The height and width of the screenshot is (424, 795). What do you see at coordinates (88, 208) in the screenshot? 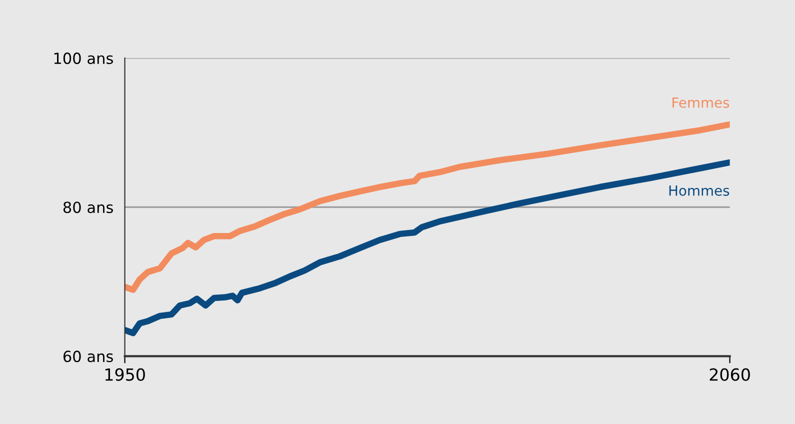
I see `y-tick-label: 80 ans` at bounding box center [88, 208].